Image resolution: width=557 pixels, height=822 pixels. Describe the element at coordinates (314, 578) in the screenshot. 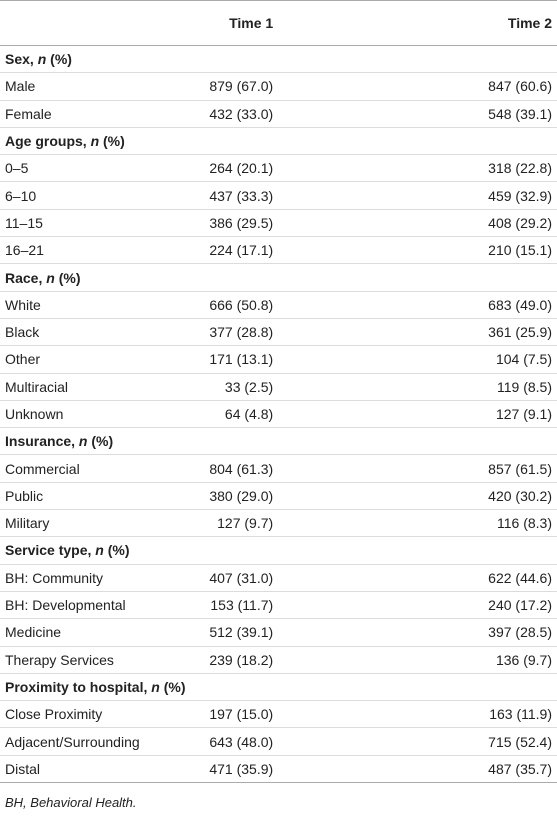

I see `cell-value: 407 (31.0)` at that location.